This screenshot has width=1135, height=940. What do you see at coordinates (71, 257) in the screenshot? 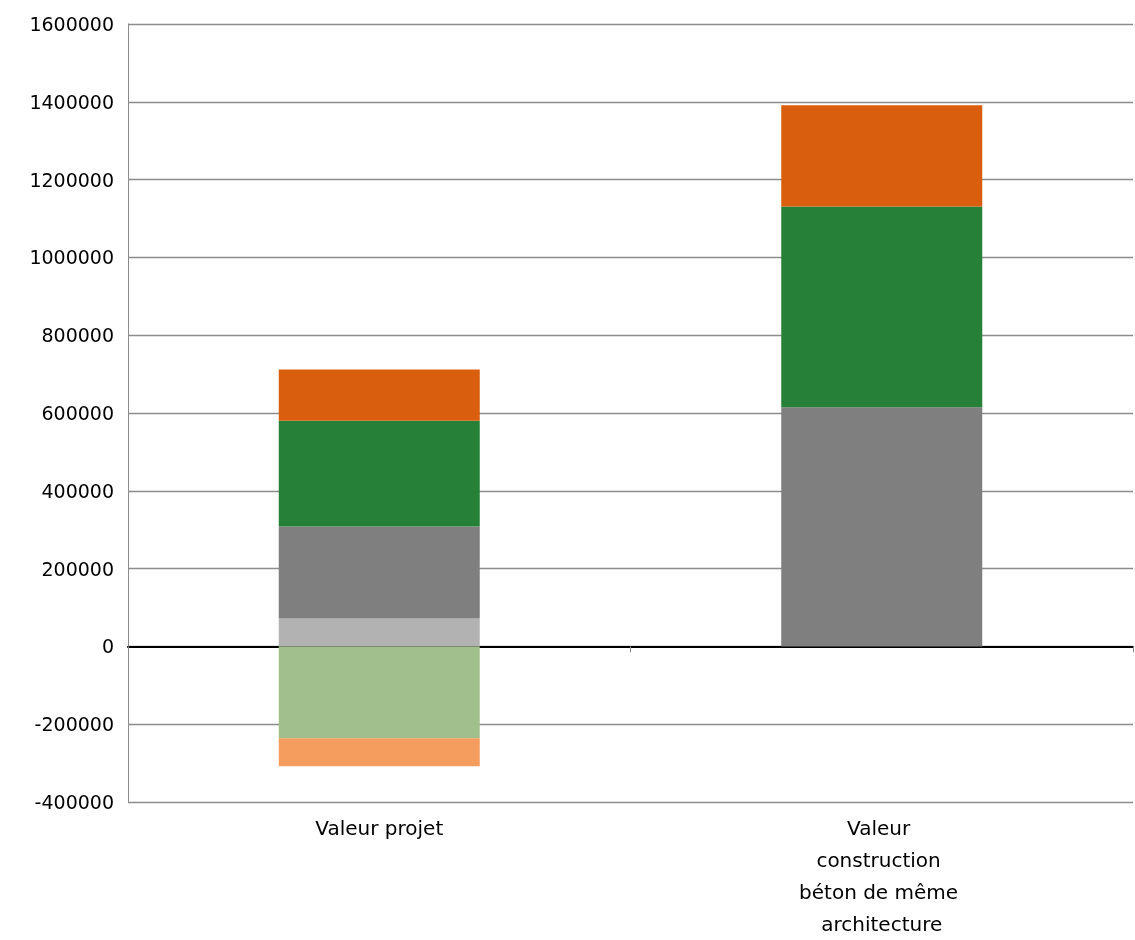
I see `y-tick-label: 1000000` at bounding box center [71, 257].